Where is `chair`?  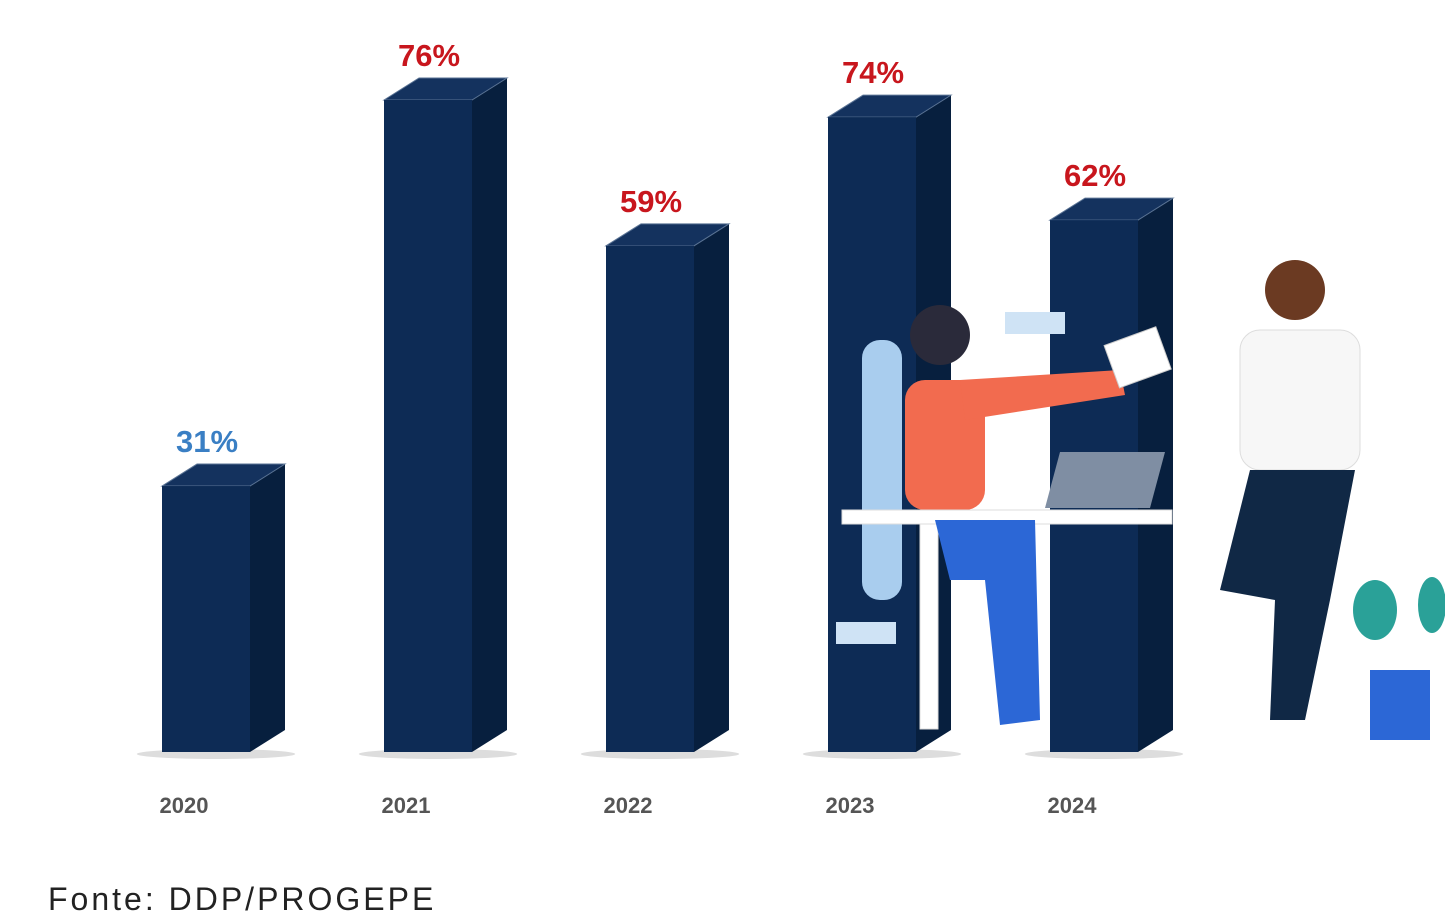 chair is located at coordinates (882, 470).